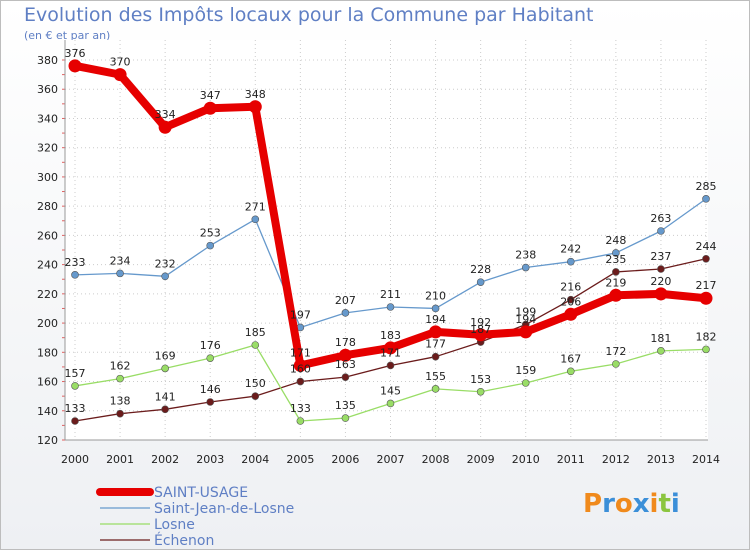  What do you see at coordinates (165, 114) in the screenshot?
I see `data-label: 334` at bounding box center [165, 114].